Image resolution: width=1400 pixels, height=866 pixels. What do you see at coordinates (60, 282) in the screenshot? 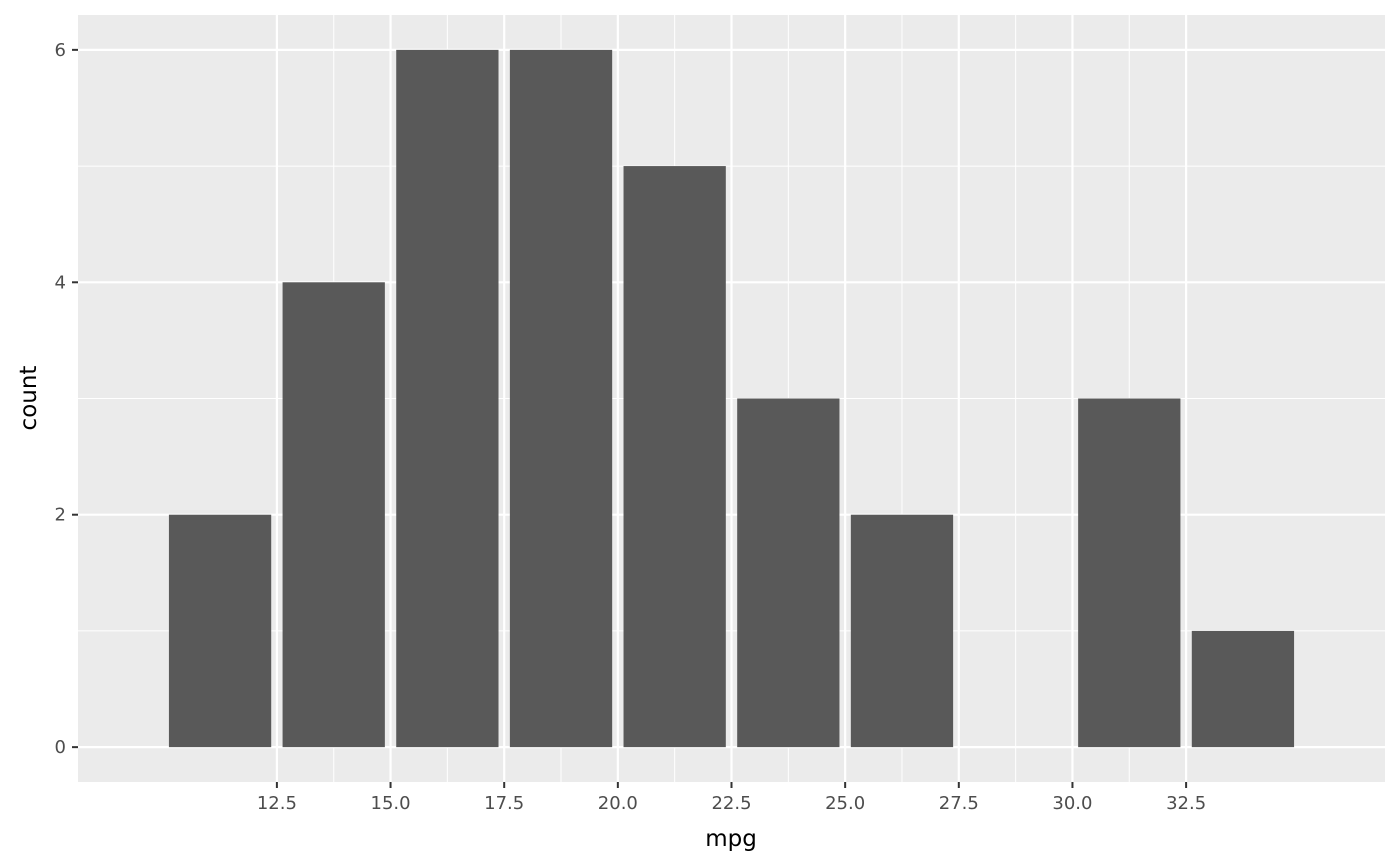
I see `y-tick-label: 4` at bounding box center [60, 282].